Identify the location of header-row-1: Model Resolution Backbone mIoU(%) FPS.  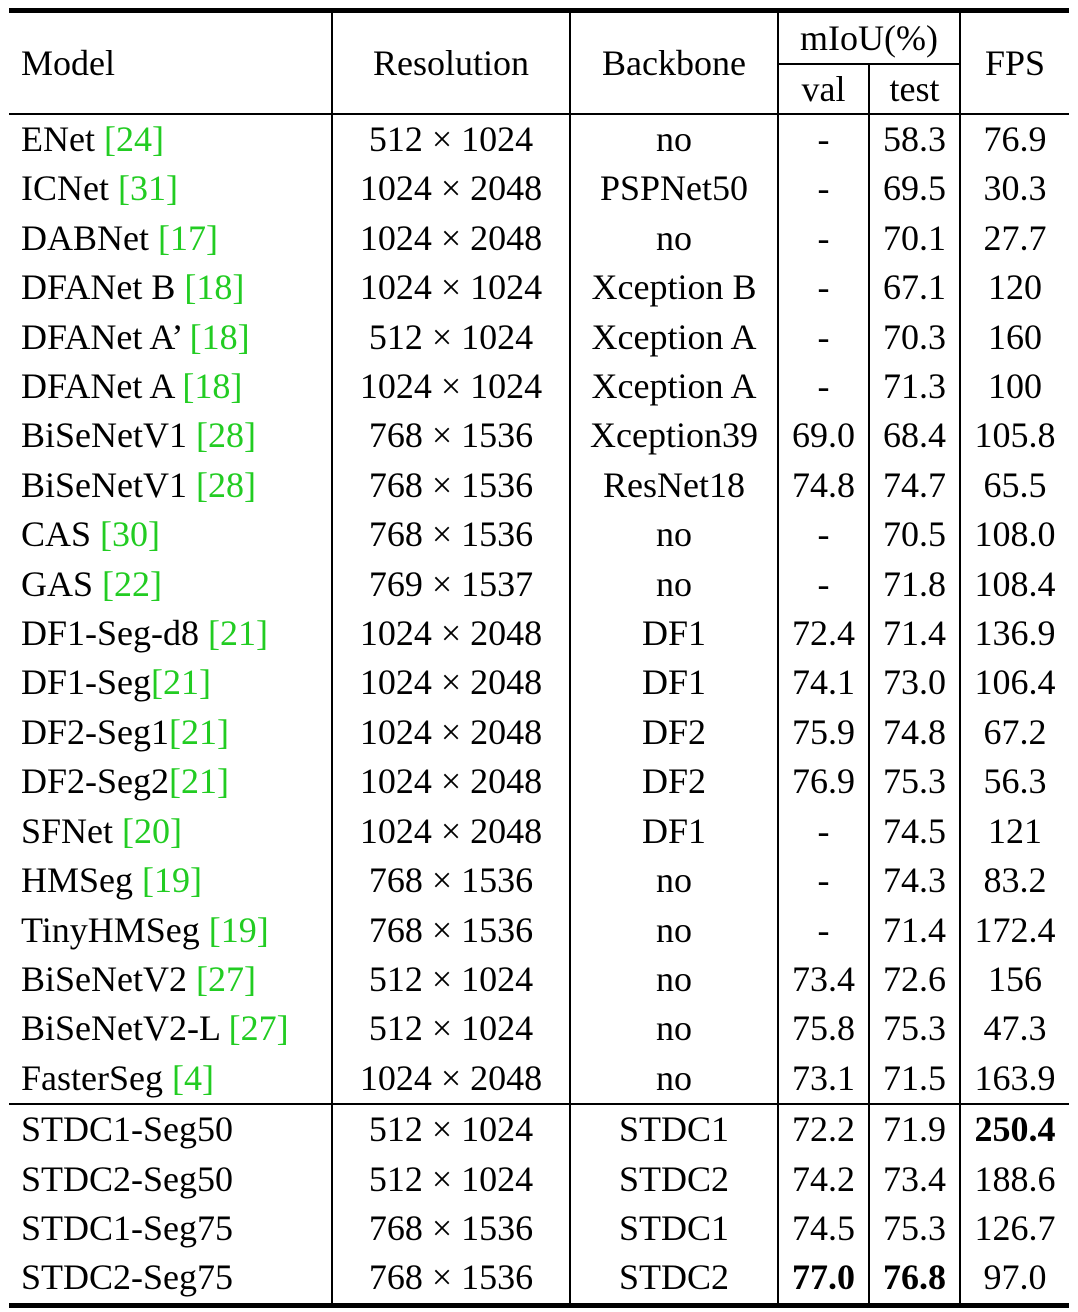
(539, 62).